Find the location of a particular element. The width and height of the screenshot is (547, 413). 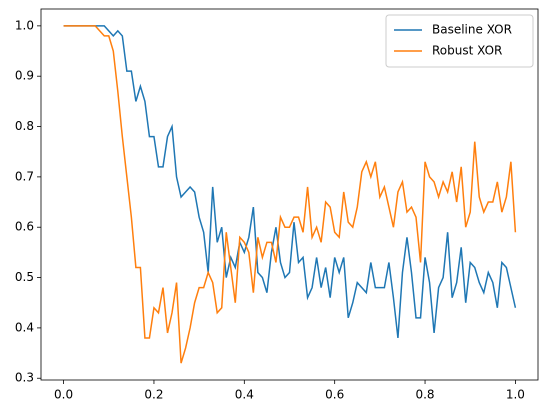

x-tick-label: 0.8 is located at coordinates (424, 395).